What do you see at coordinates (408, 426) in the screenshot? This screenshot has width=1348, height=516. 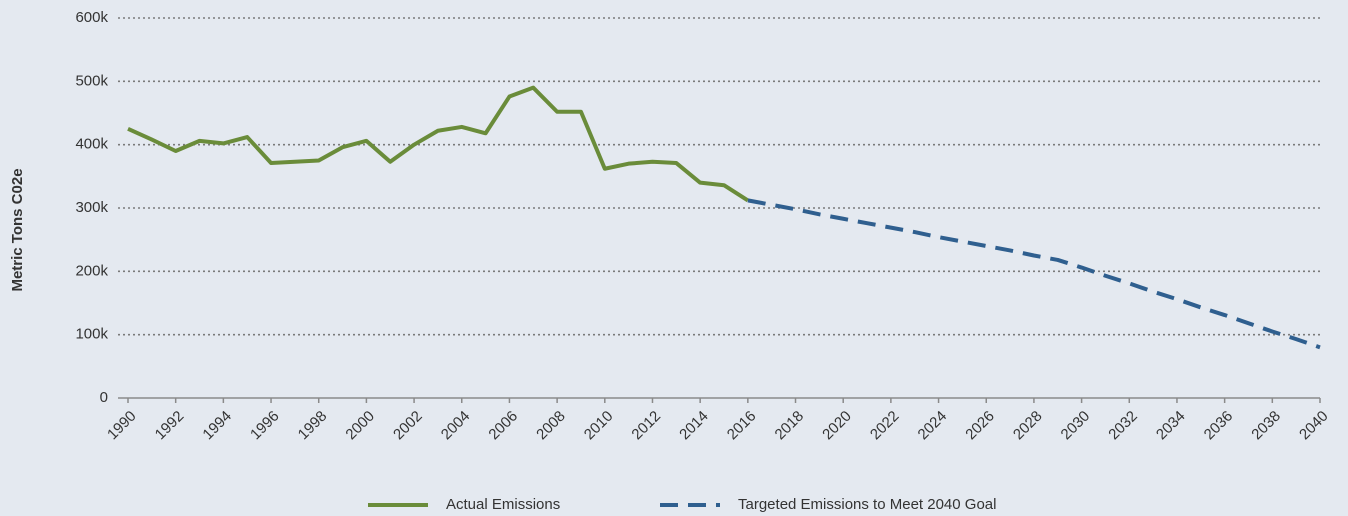 I see `x-tick-label: 2002` at bounding box center [408, 426].